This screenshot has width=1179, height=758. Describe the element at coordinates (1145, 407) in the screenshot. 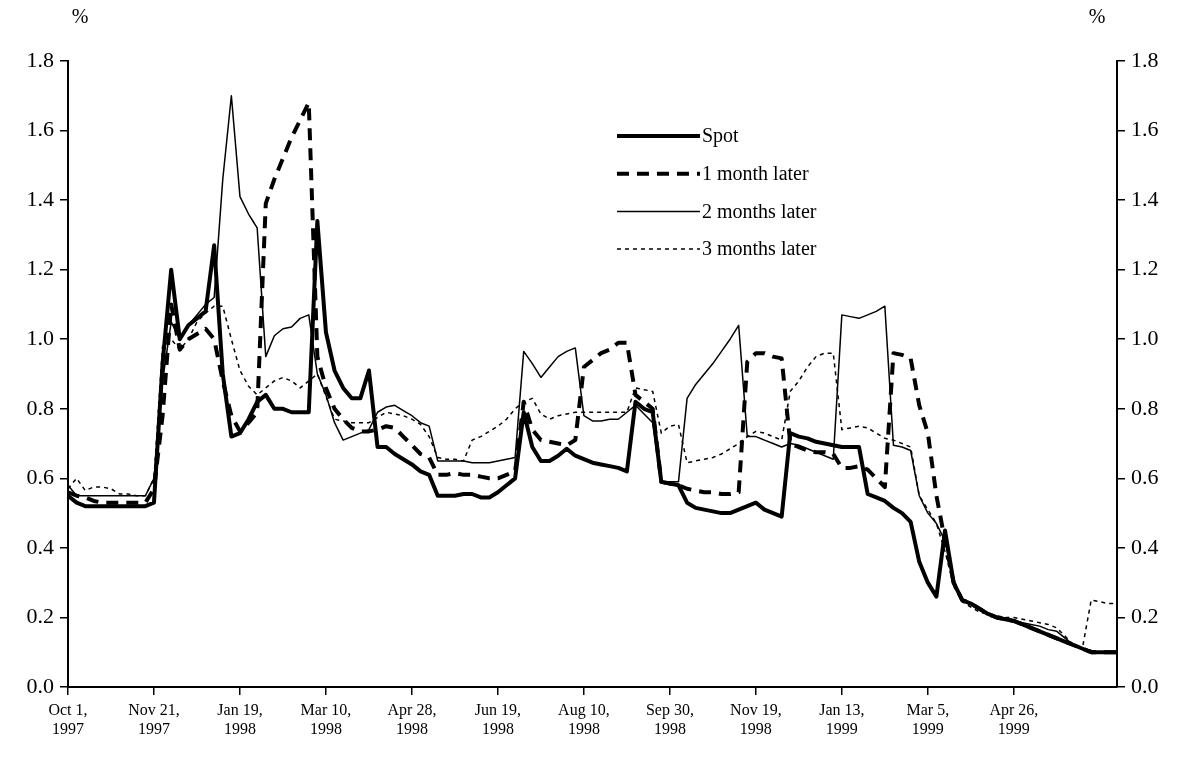

I see `y2-tick-label: 0.8` at that location.